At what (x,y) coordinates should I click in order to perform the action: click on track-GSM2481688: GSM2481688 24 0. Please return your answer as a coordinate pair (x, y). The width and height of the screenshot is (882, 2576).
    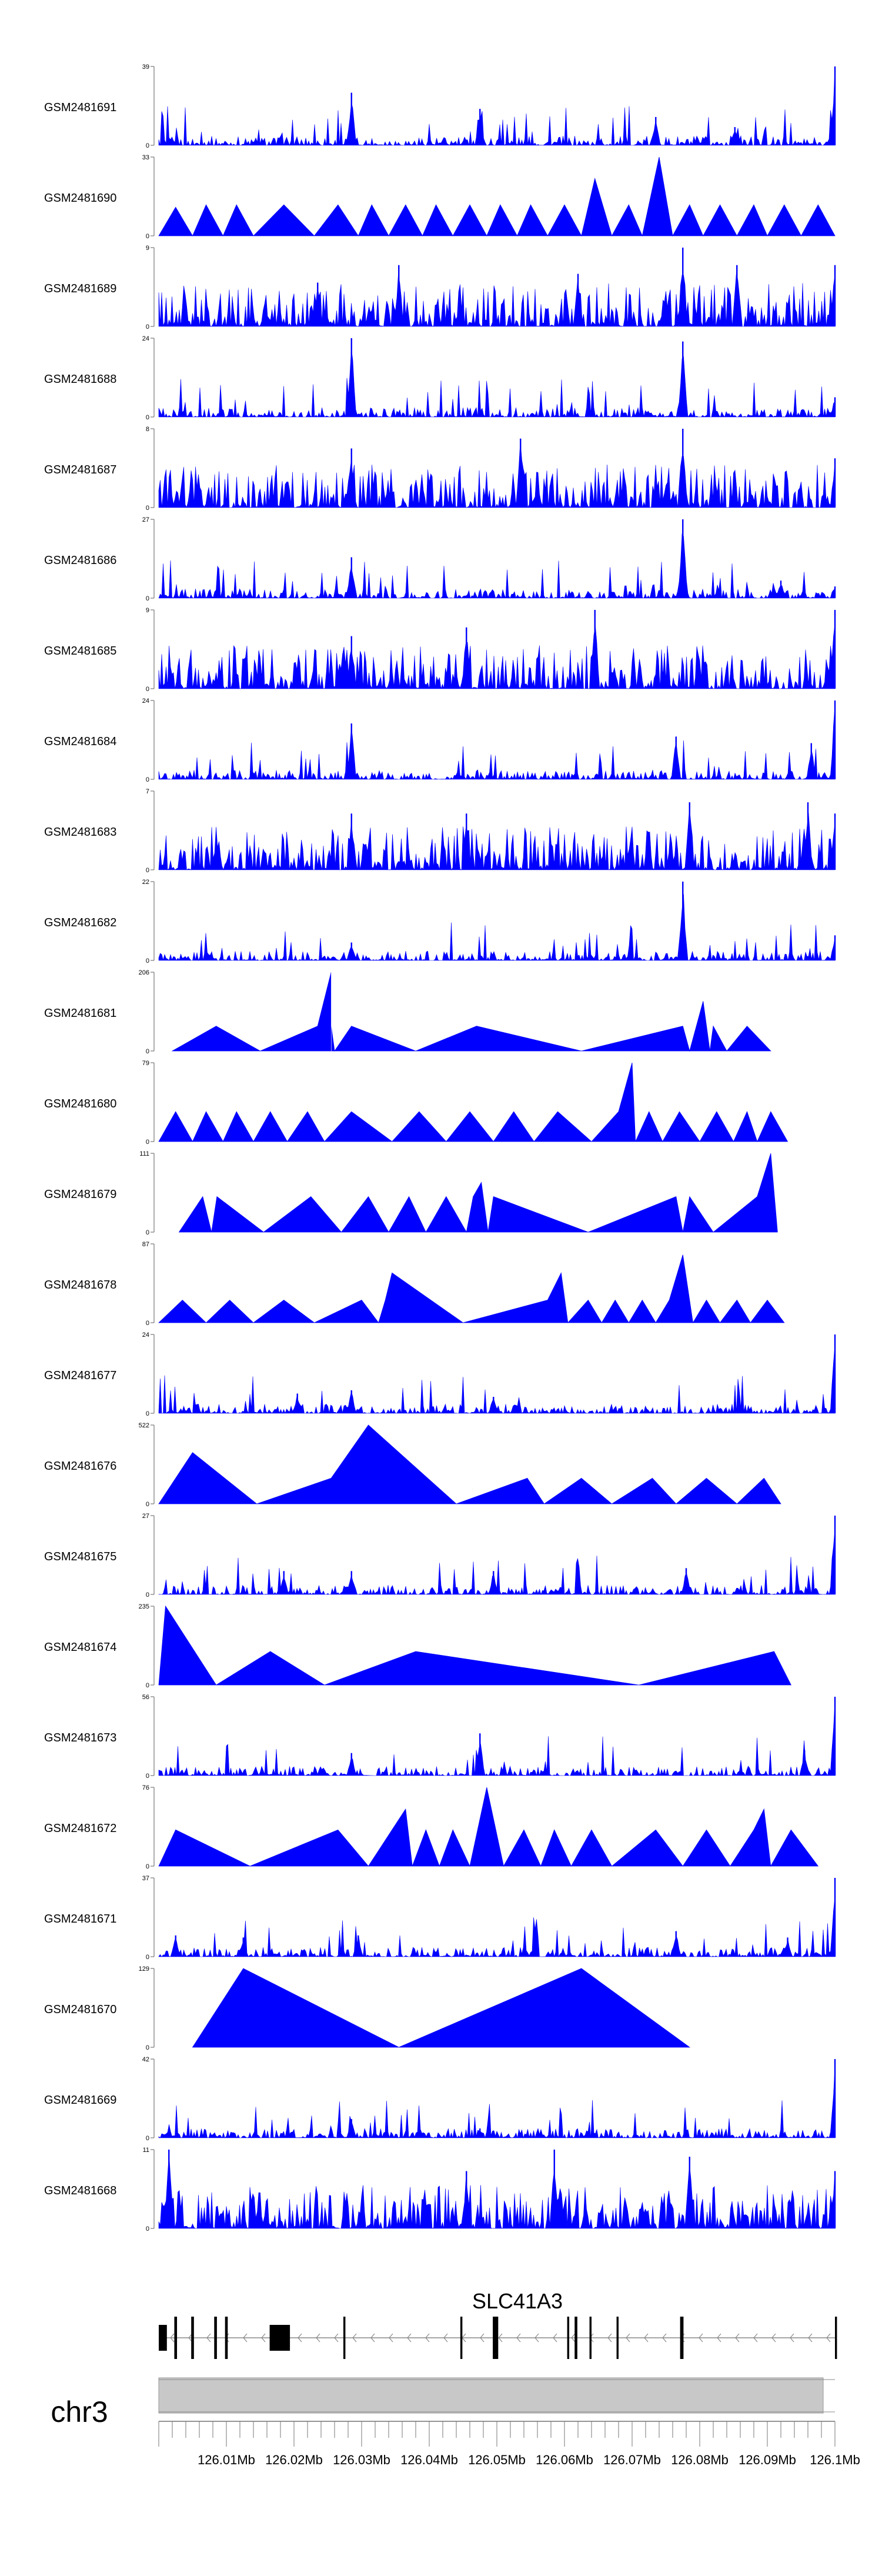
    Looking at the image, I should click on (440, 378).